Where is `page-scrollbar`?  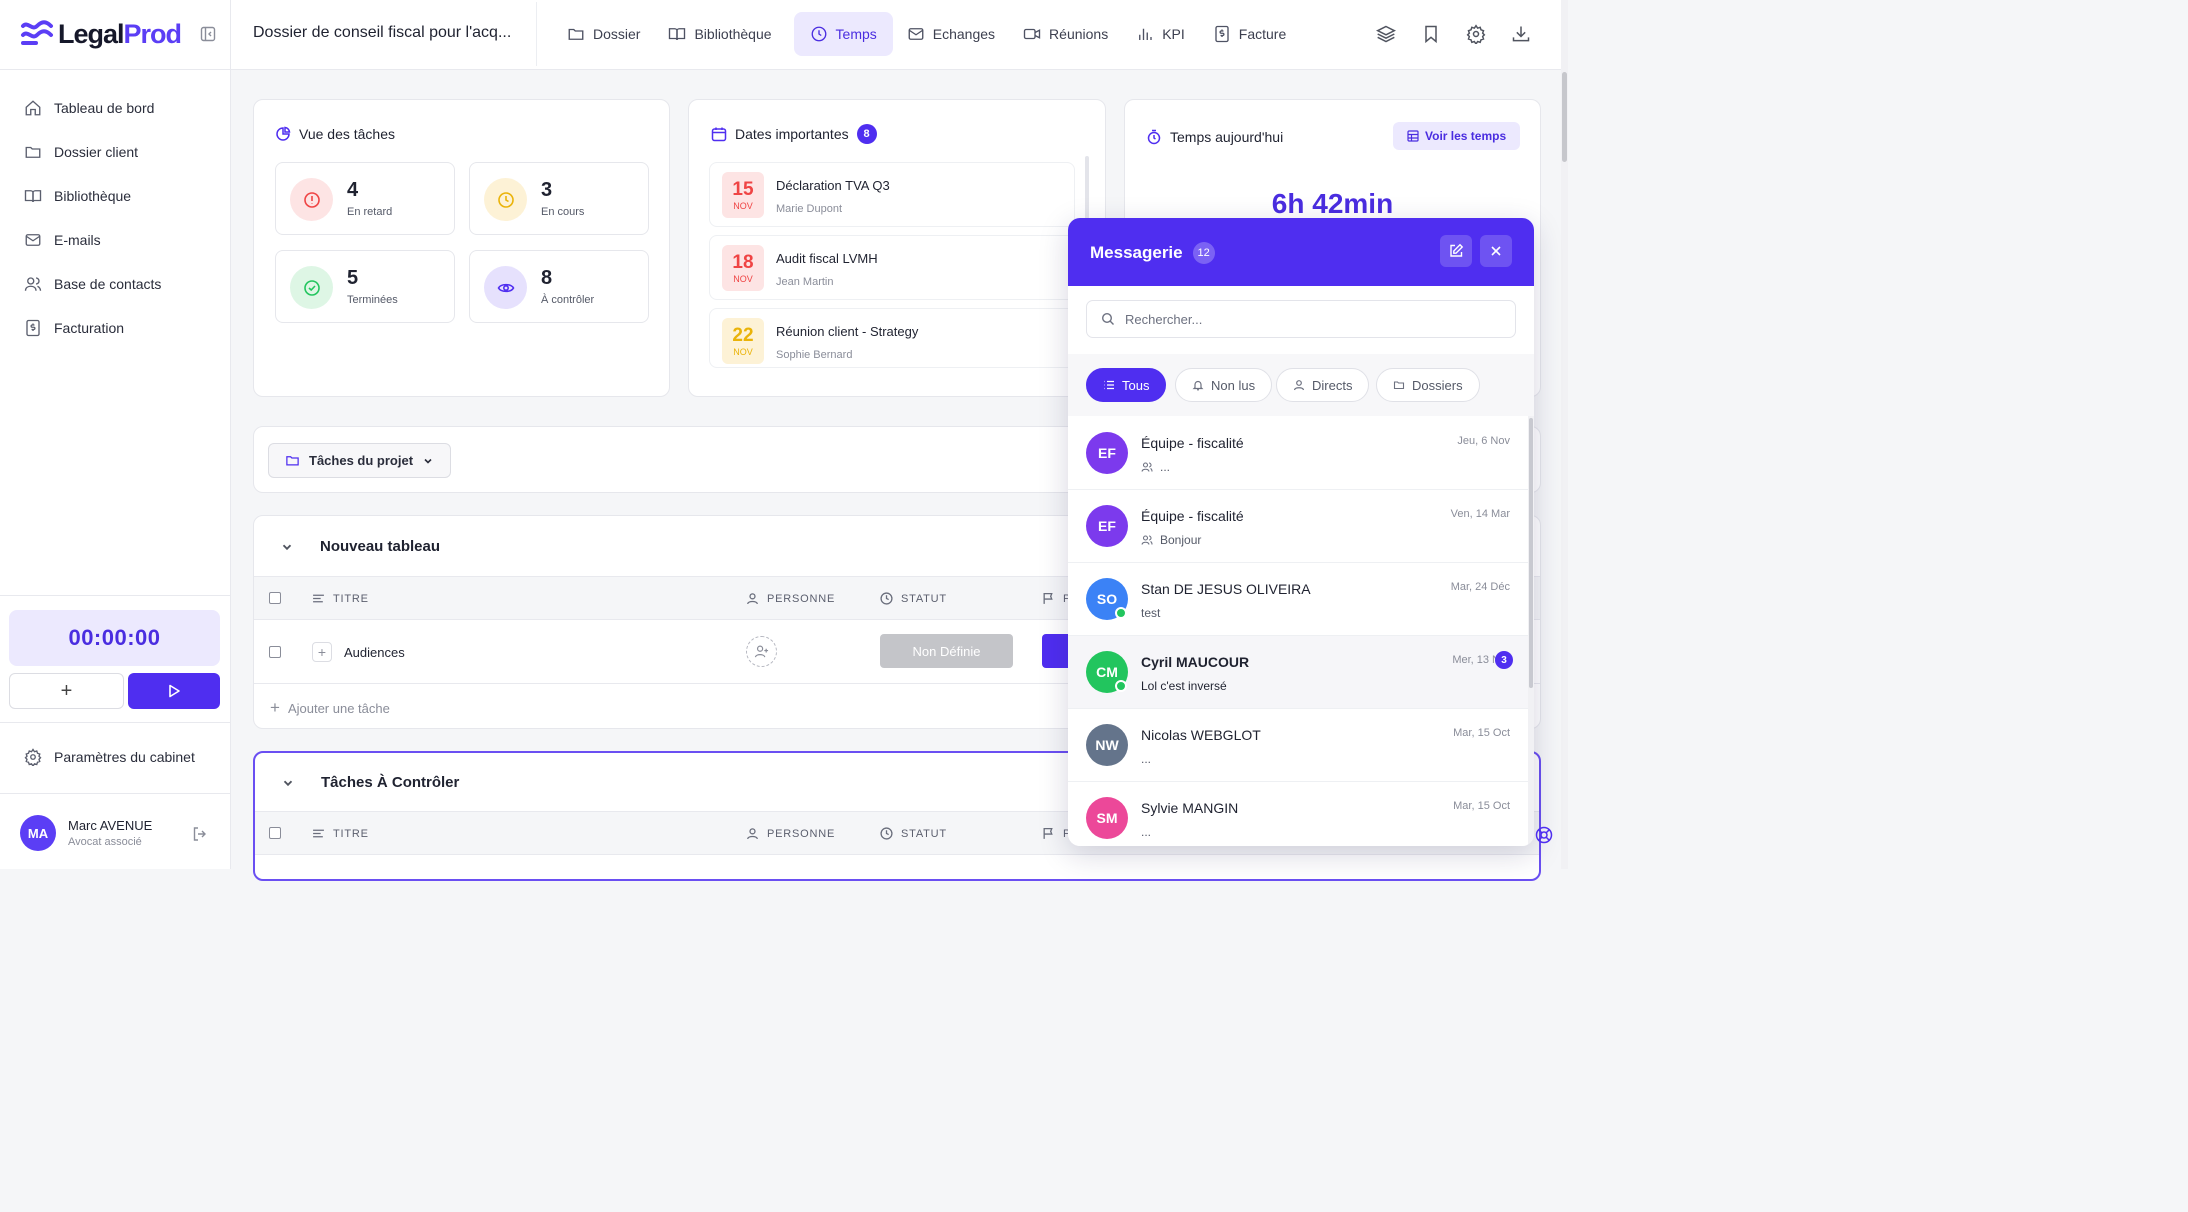
page-scrollbar is located at coordinates (1564, 434).